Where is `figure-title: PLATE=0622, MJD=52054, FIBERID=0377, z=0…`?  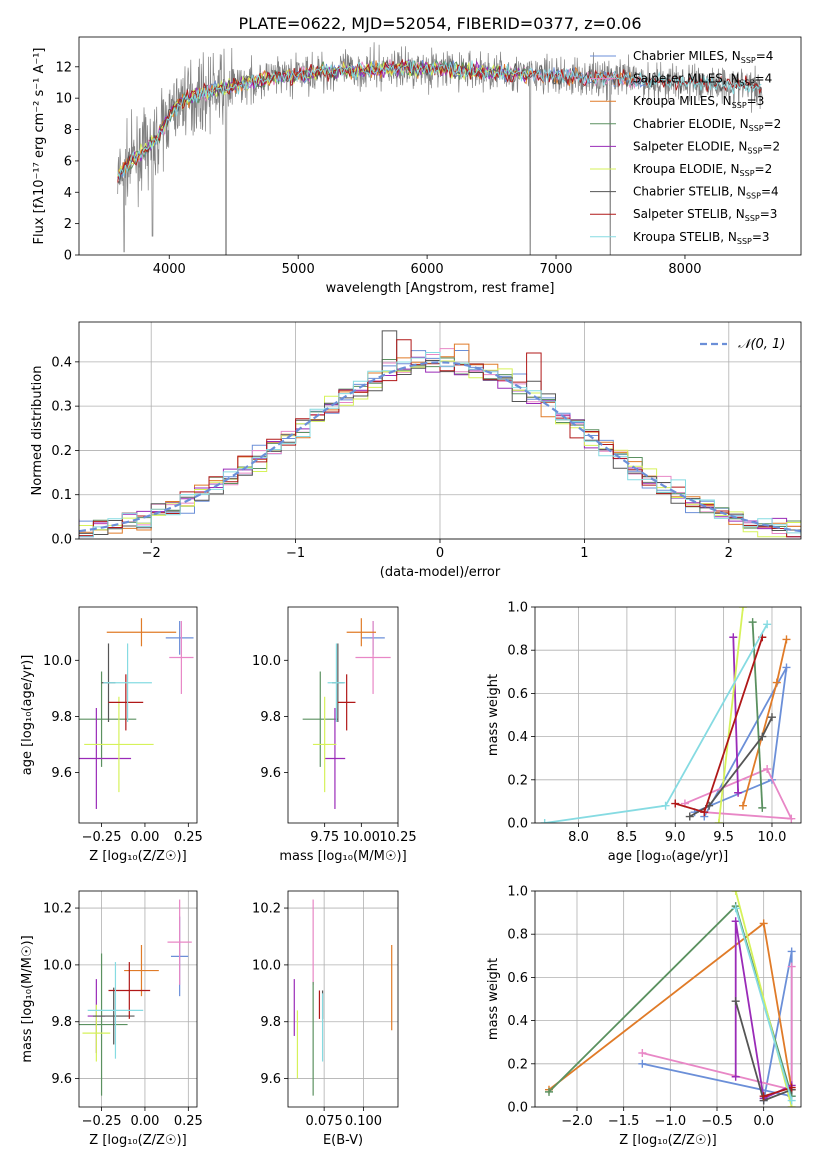
figure-title: PLATE=0622, MJD=52054, FIBERID=0377, z=0… is located at coordinates (439, 23).